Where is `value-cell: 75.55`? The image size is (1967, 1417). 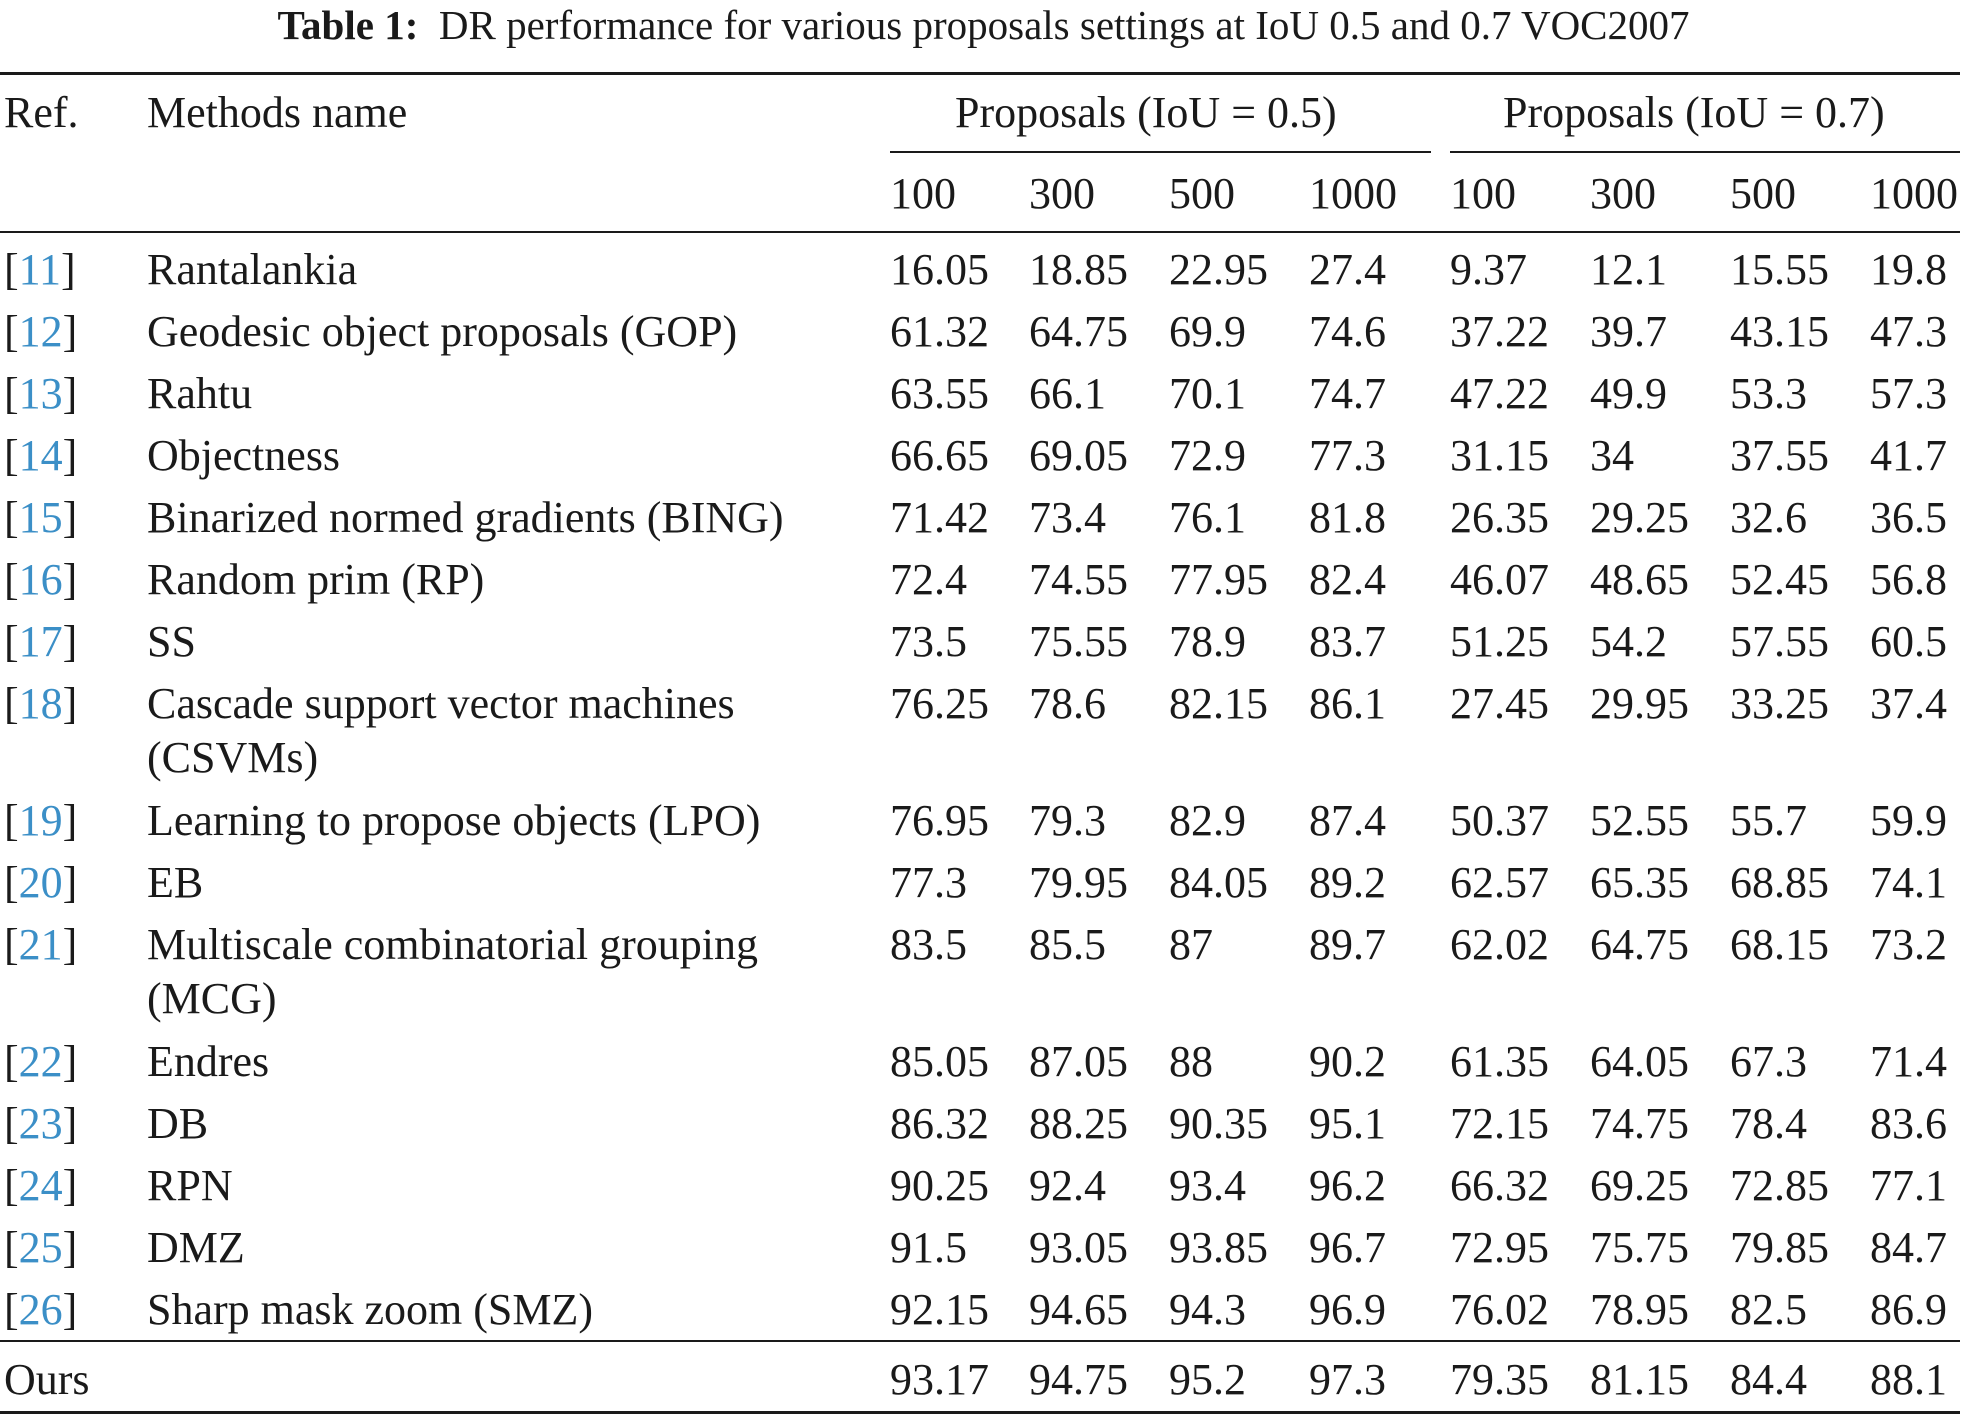 value-cell: 75.55 is located at coordinates (1078, 641).